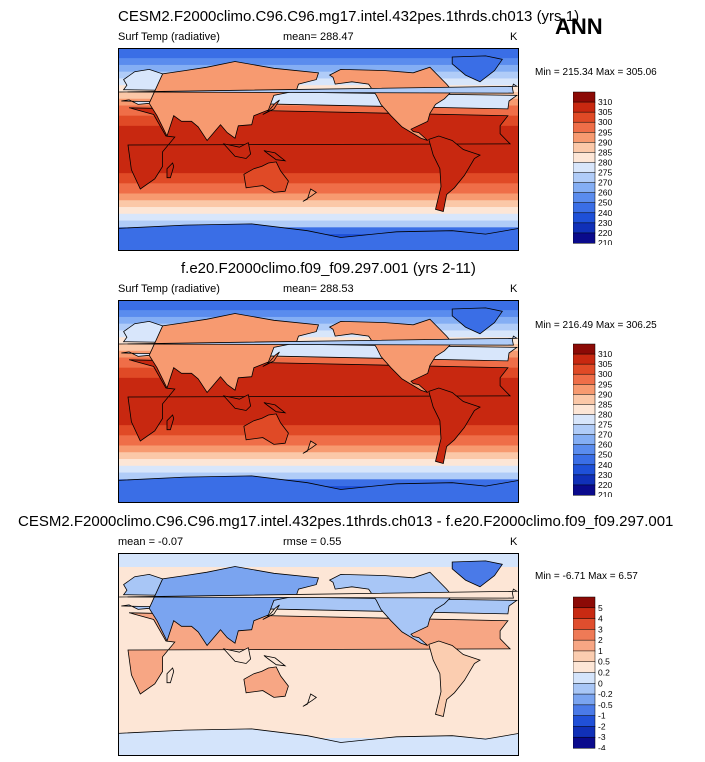  Describe the element at coordinates (318, 289) in the screenshot. I see `panel-2-mean-label: mean= 288.53` at that location.